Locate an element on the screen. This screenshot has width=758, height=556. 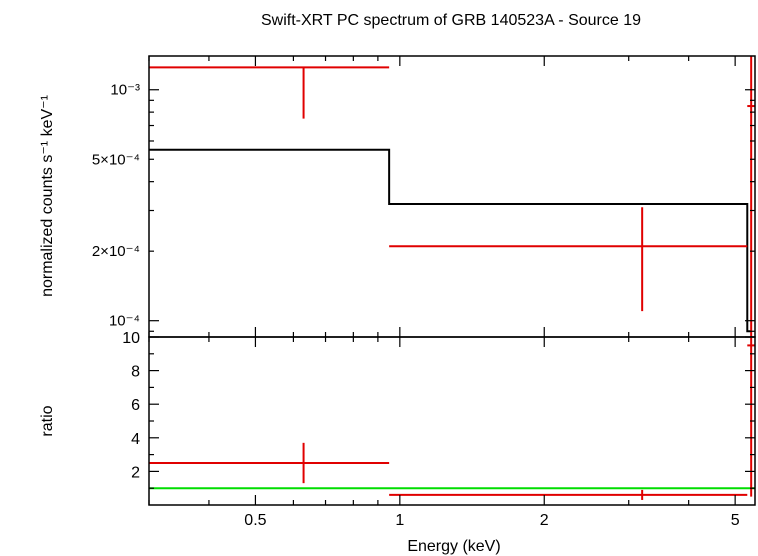
y-tick-label: 10⁻³ is located at coordinates (125, 90).